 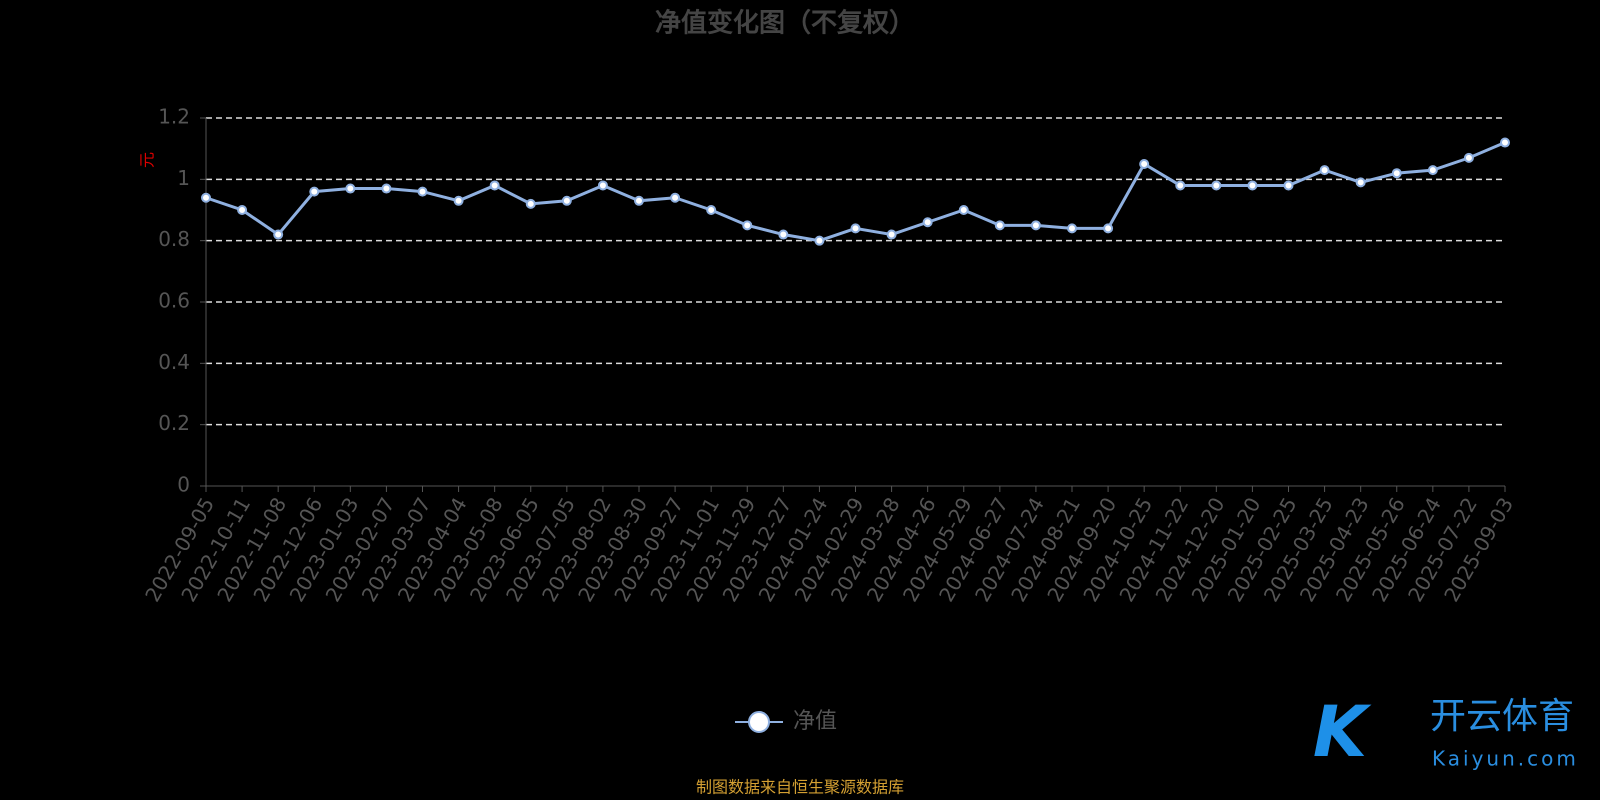 I want to click on watermark-brand: 开云体育, so click(x=1502, y=716).